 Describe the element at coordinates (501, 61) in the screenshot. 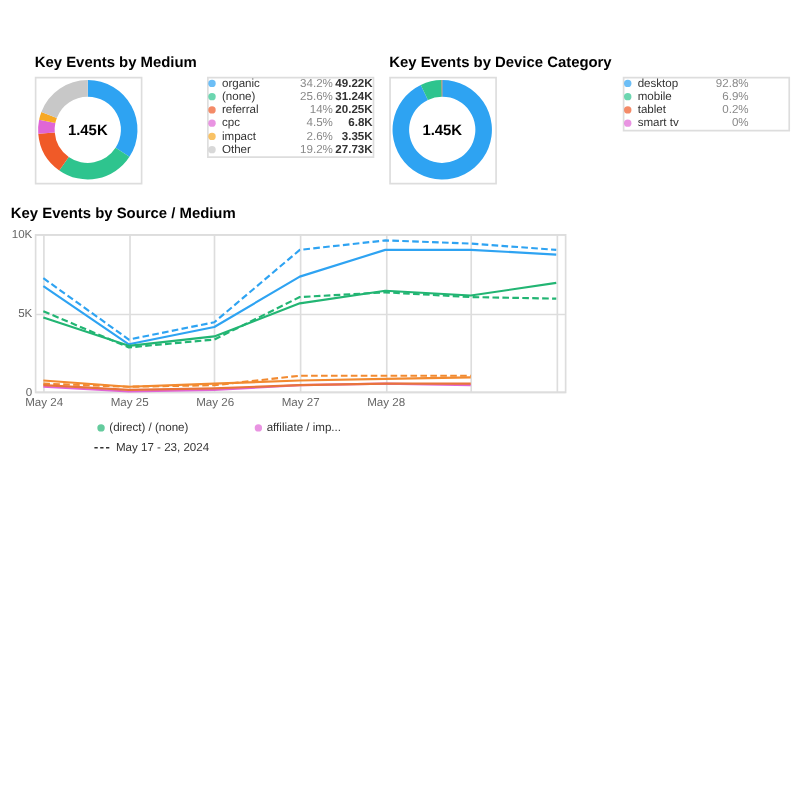

I see `chart-title: Key Events by Device Category` at that location.